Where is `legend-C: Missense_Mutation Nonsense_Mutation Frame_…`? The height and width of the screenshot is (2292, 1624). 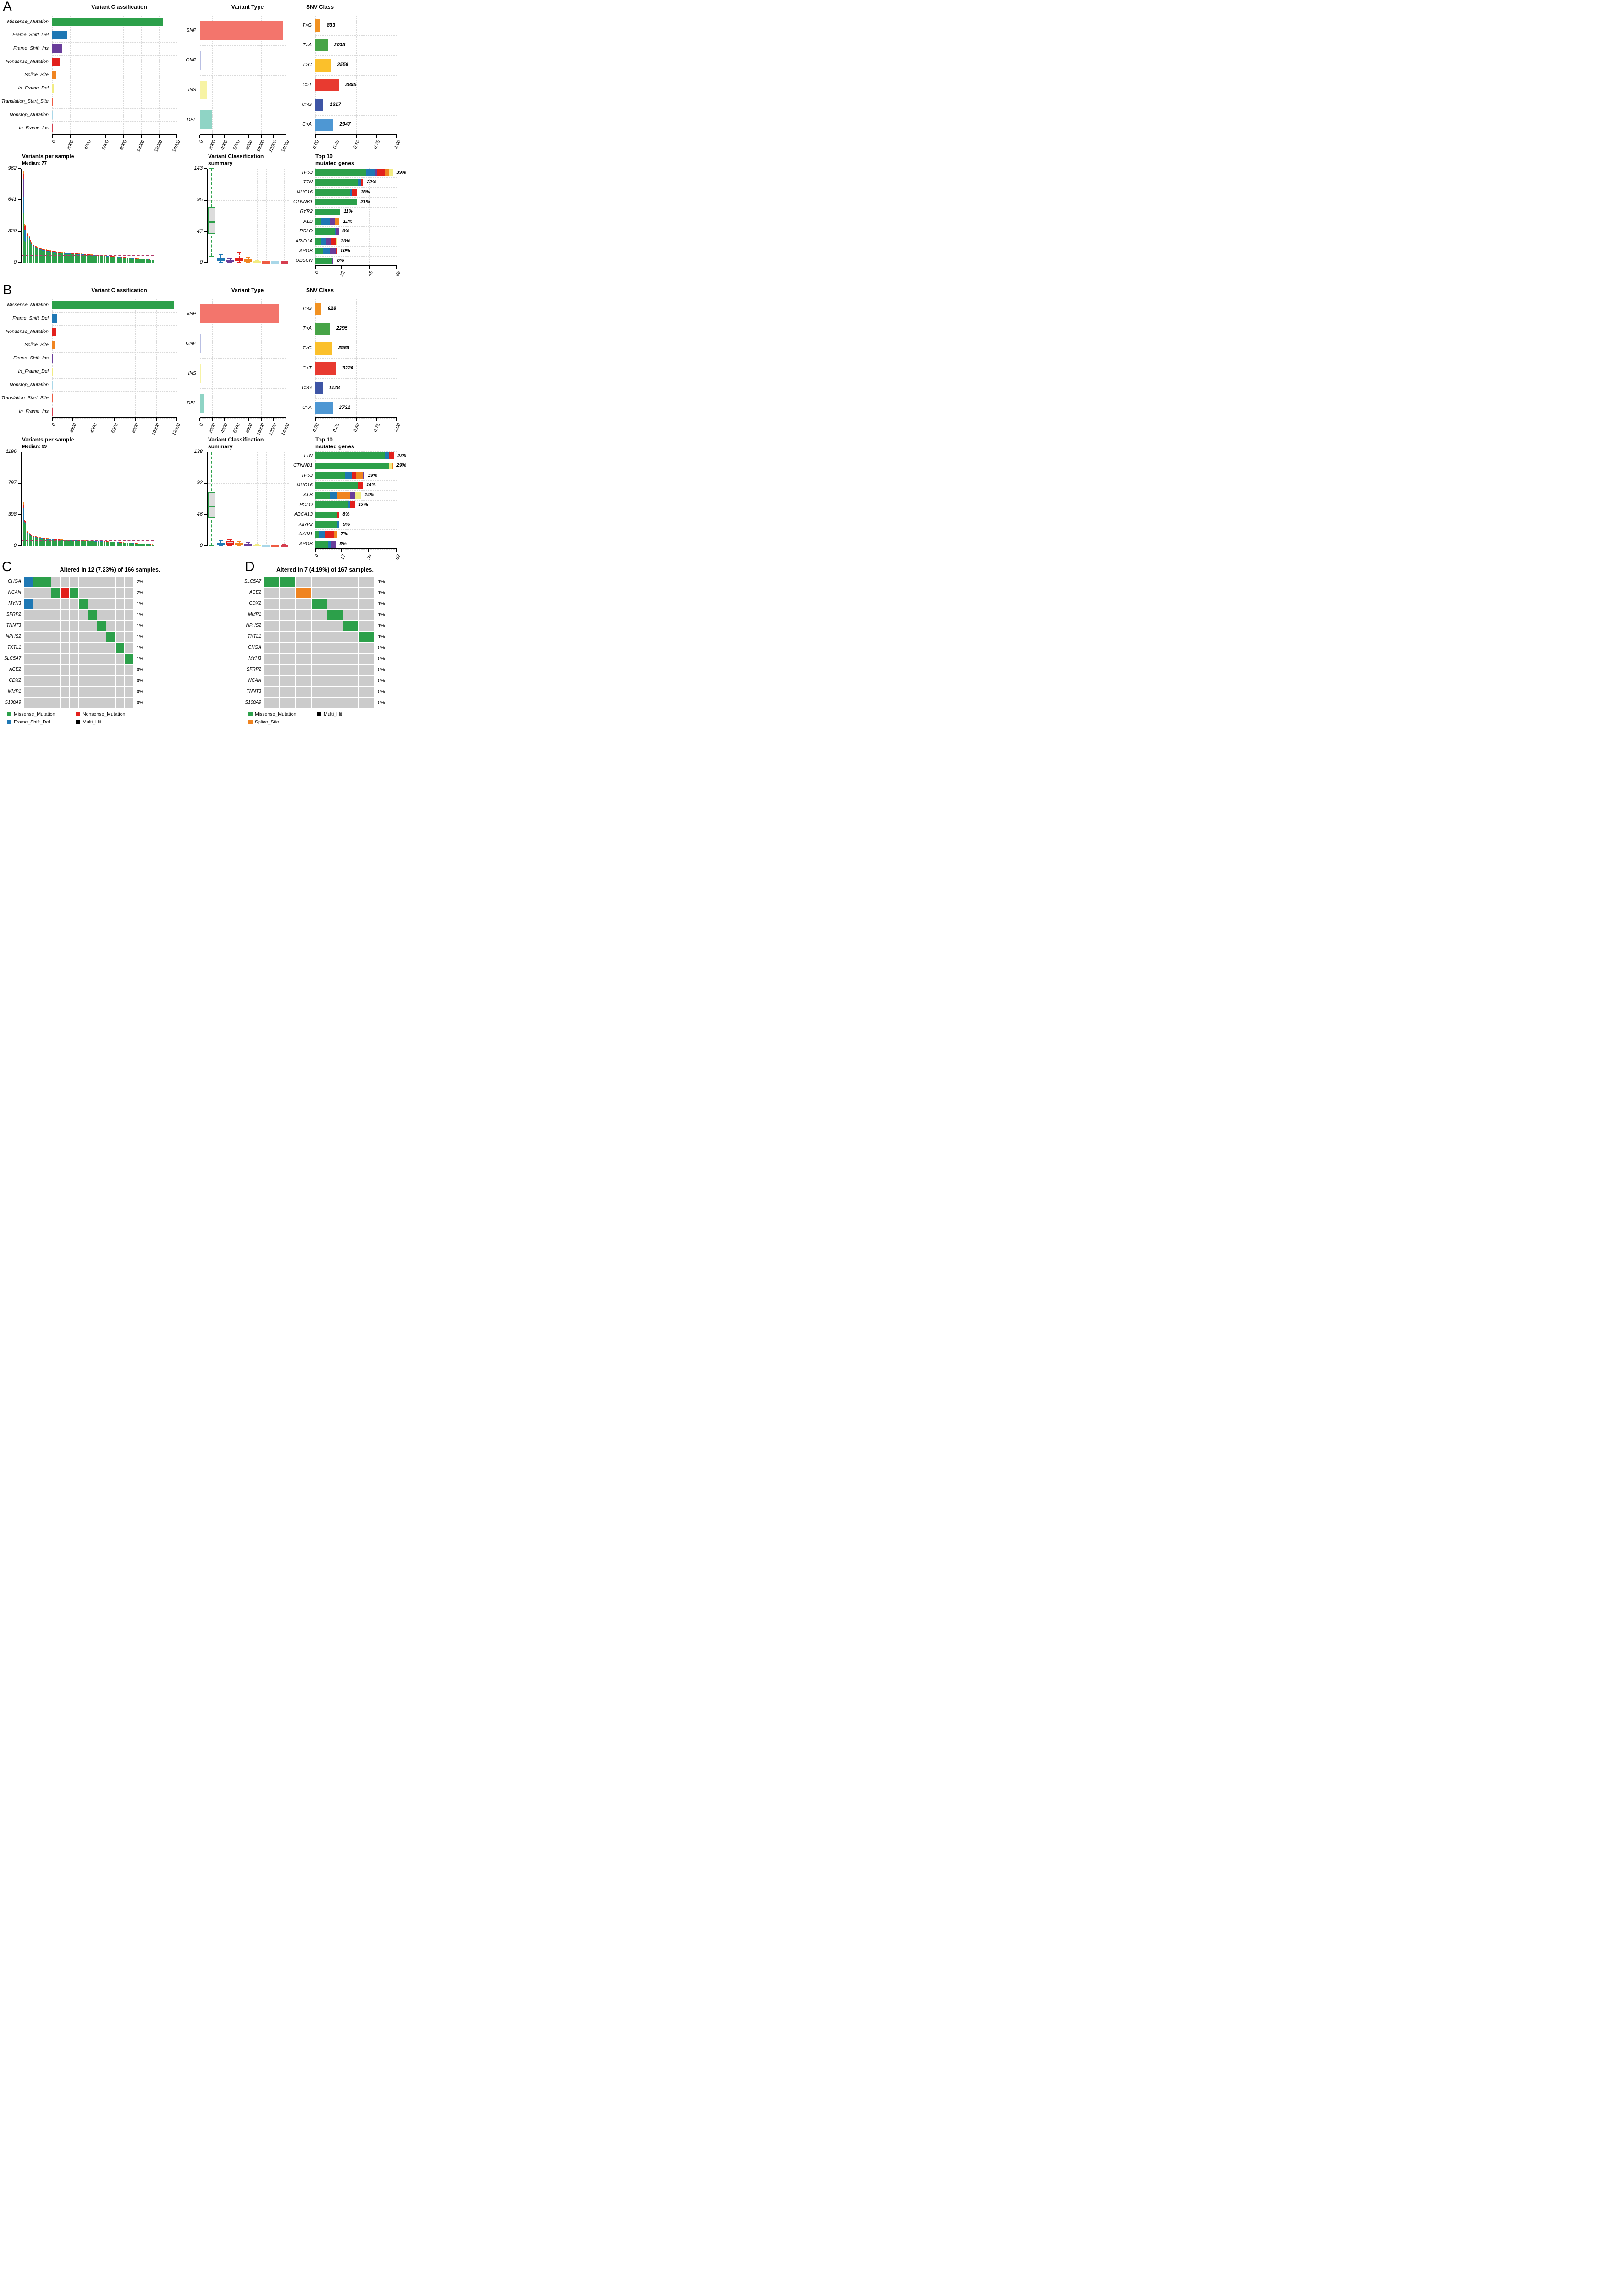 legend-C: Missense_Mutation Nonsense_Mutation Frame_… is located at coordinates (83, 718).